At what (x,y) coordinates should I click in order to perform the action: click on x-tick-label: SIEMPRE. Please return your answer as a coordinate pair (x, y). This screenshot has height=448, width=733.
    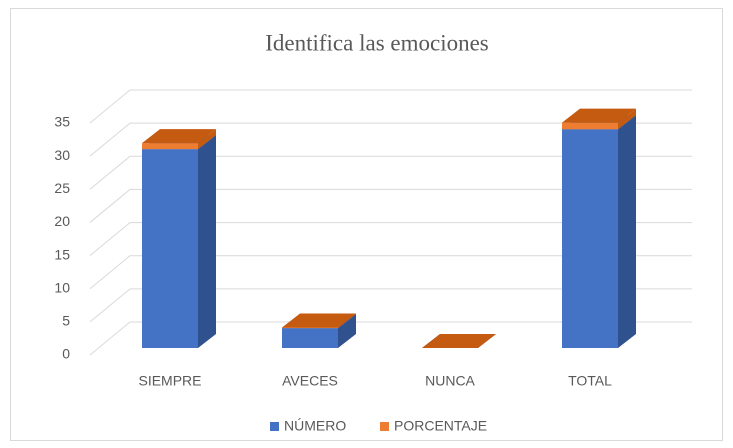
    Looking at the image, I should click on (169, 381).